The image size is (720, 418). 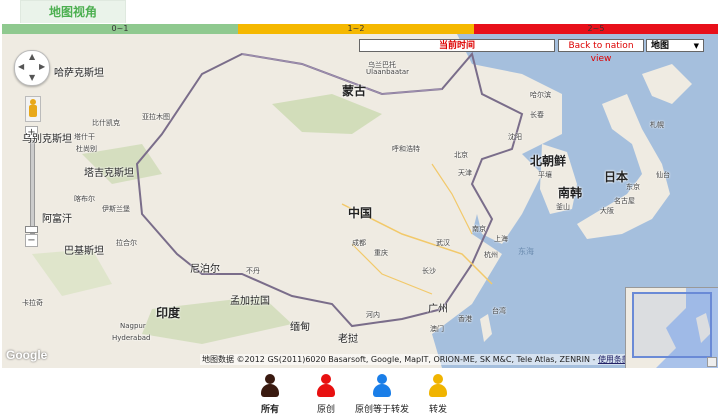 What do you see at coordinates (131, 338) in the screenshot?
I see `map-label: Hyderabad` at bounding box center [131, 338].